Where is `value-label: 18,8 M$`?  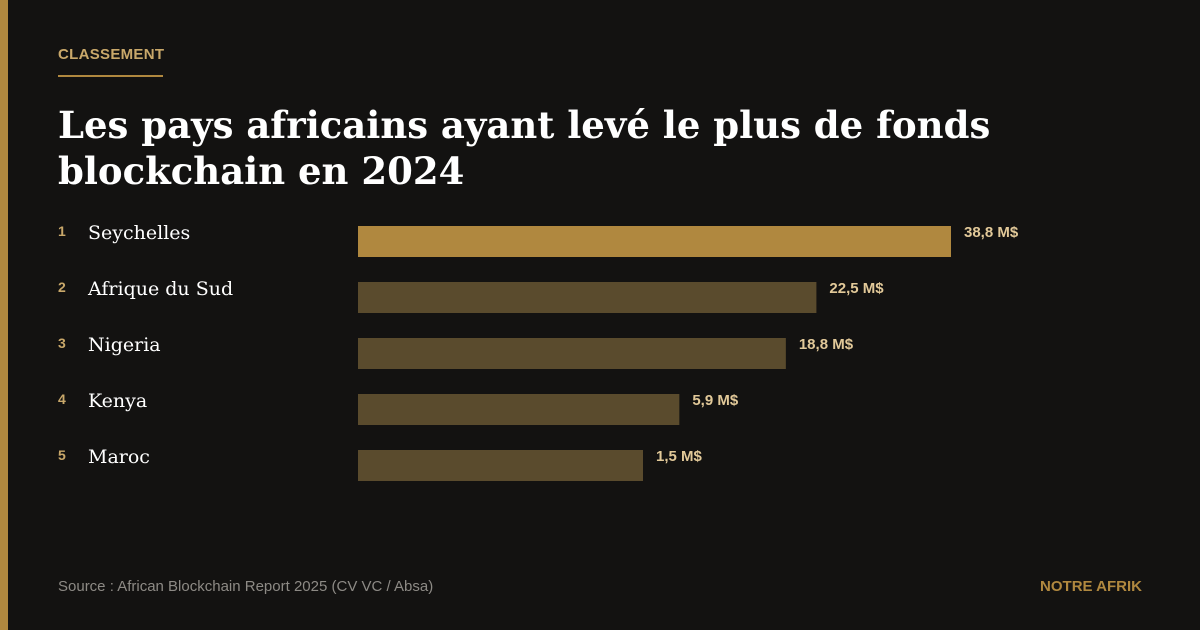
value-label: 18,8 M$ is located at coordinates (826, 344).